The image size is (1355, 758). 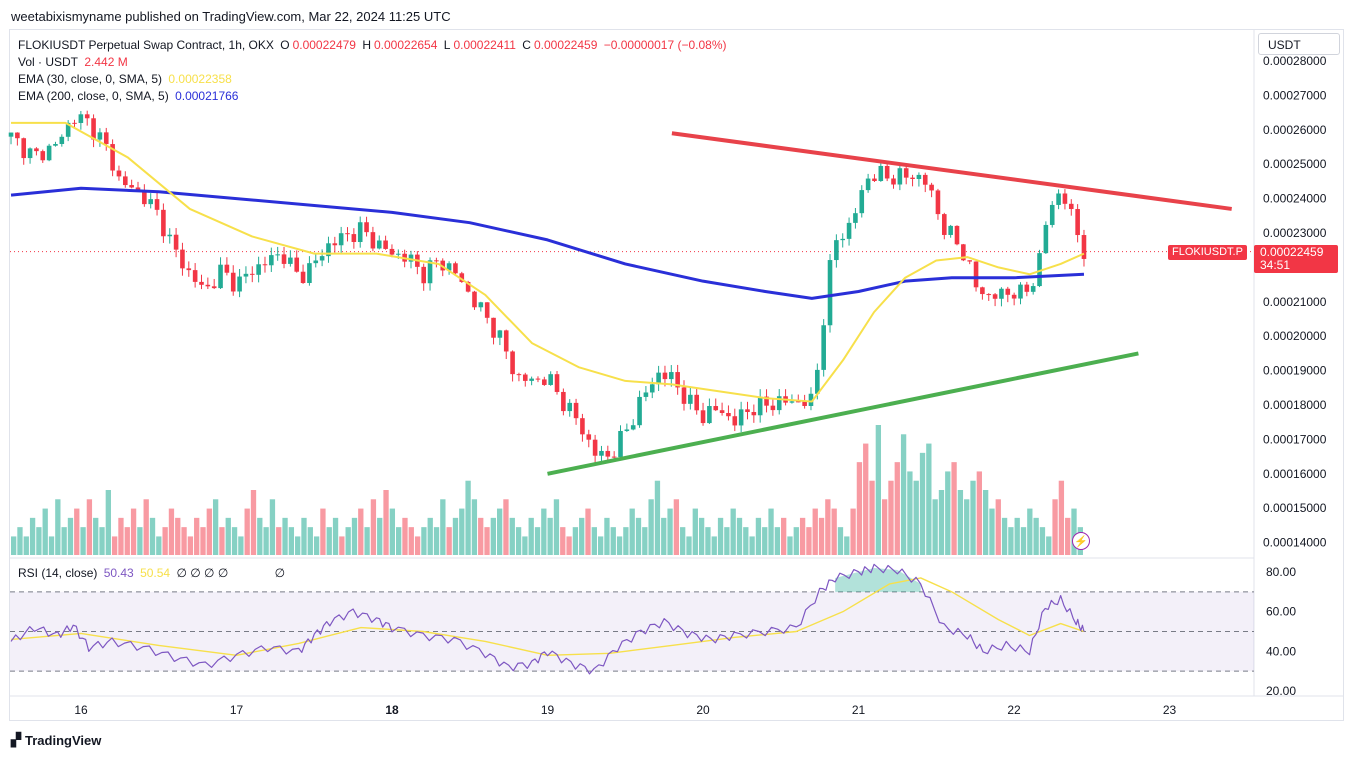 I want to click on rsi-value: 50.43, so click(x=118, y=573).